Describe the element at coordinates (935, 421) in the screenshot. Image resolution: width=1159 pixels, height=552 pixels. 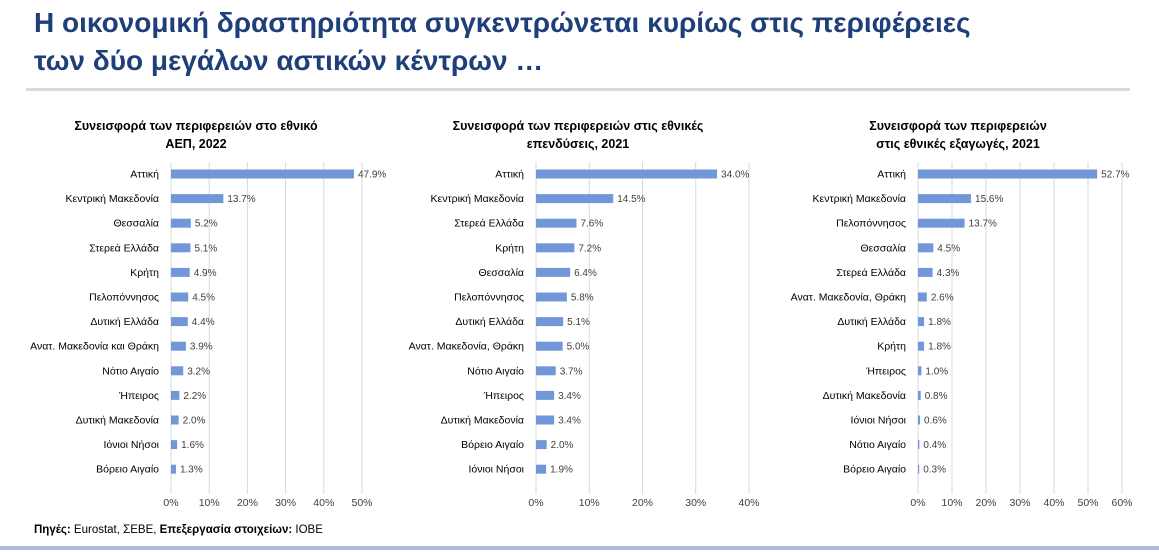
I see `chart3-value-label: 0.6%` at that location.